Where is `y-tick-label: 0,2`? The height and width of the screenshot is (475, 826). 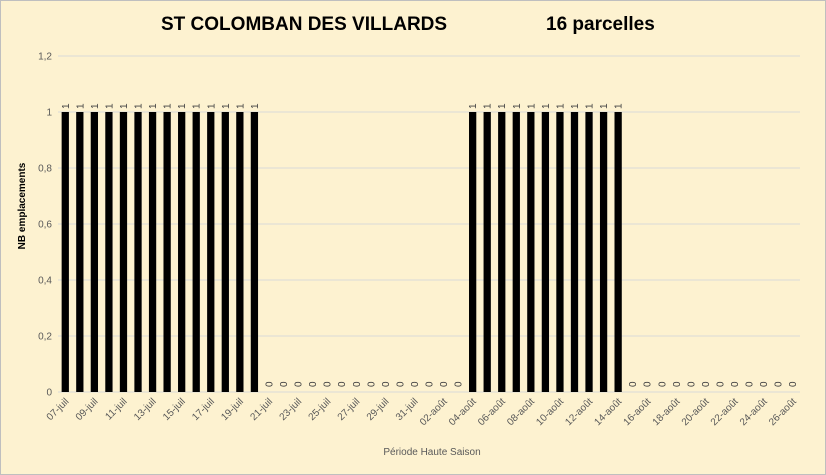 y-tick-label: 0,2 is located at coordinates (45, 337).